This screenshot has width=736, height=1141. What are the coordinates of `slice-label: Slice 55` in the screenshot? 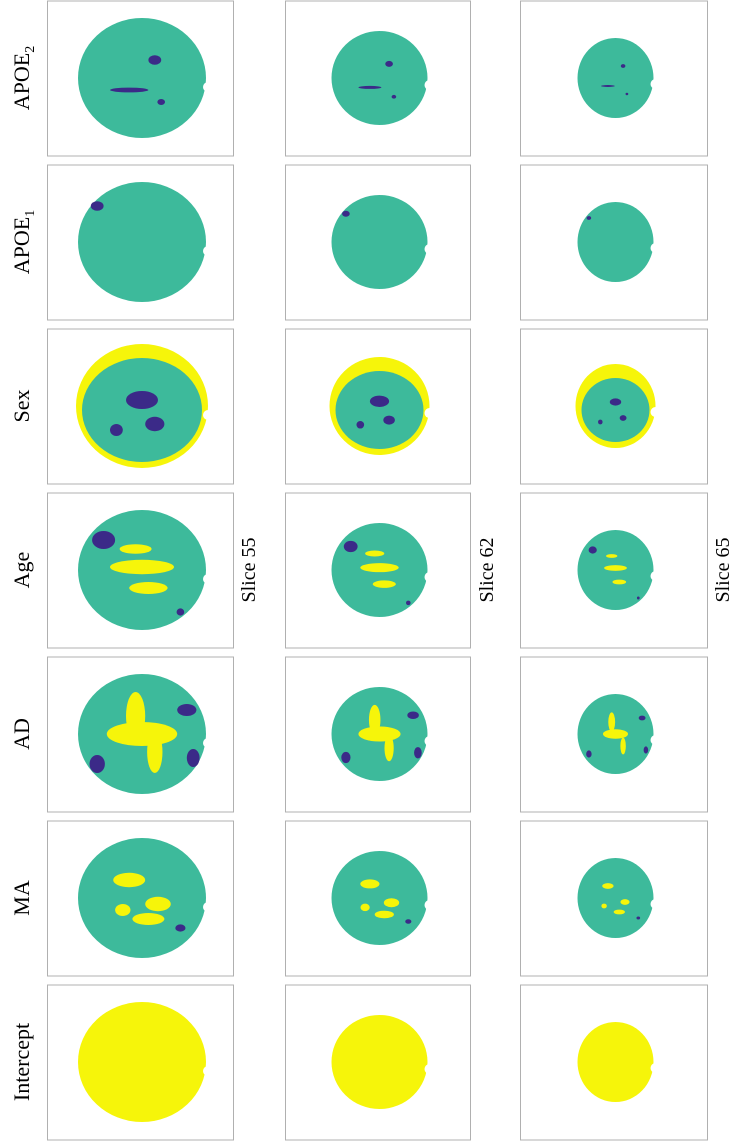 It's located at (249, 570).